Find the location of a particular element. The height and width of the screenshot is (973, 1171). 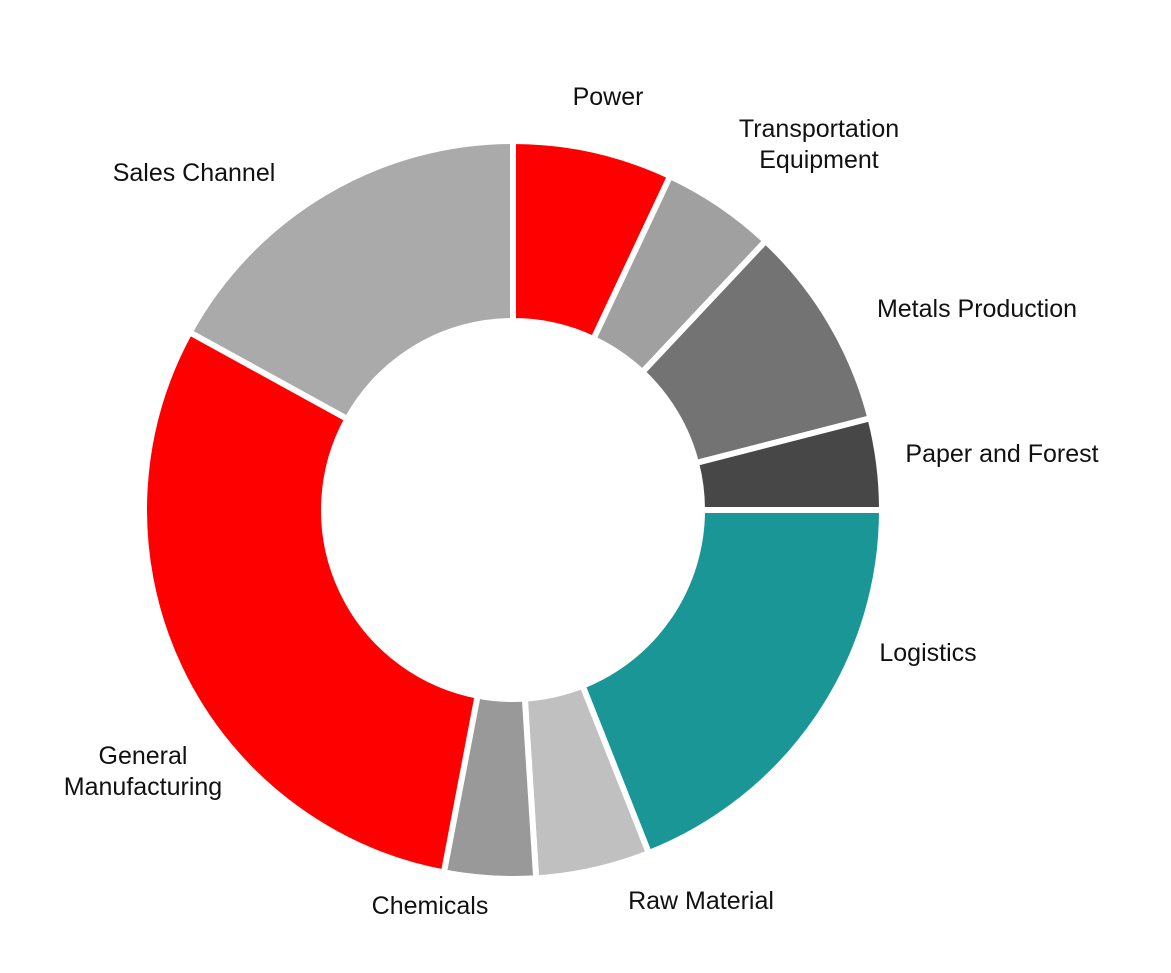

slice-label: General Manufacturing is located at coordinates (143, 772).